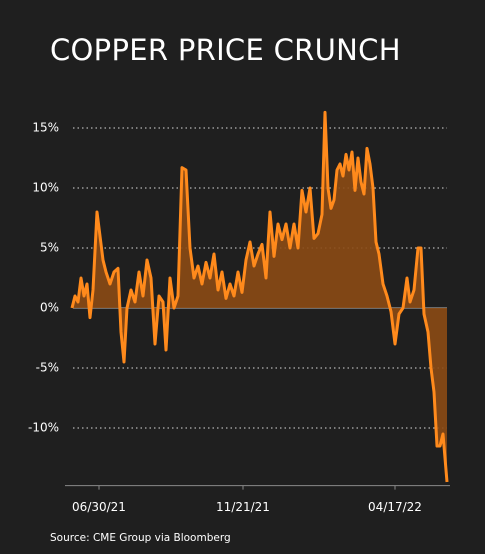  I want to click on y-tick-label: -10%, so click(43, 428).